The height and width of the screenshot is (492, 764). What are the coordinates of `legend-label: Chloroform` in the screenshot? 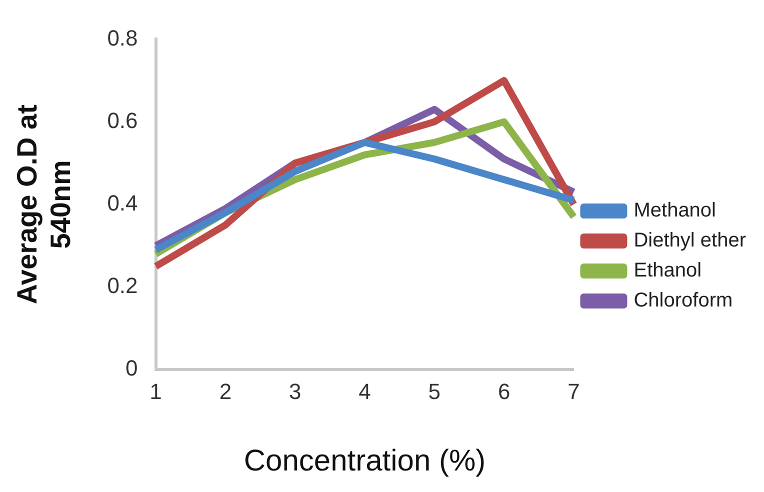 It's located at (683, 301).